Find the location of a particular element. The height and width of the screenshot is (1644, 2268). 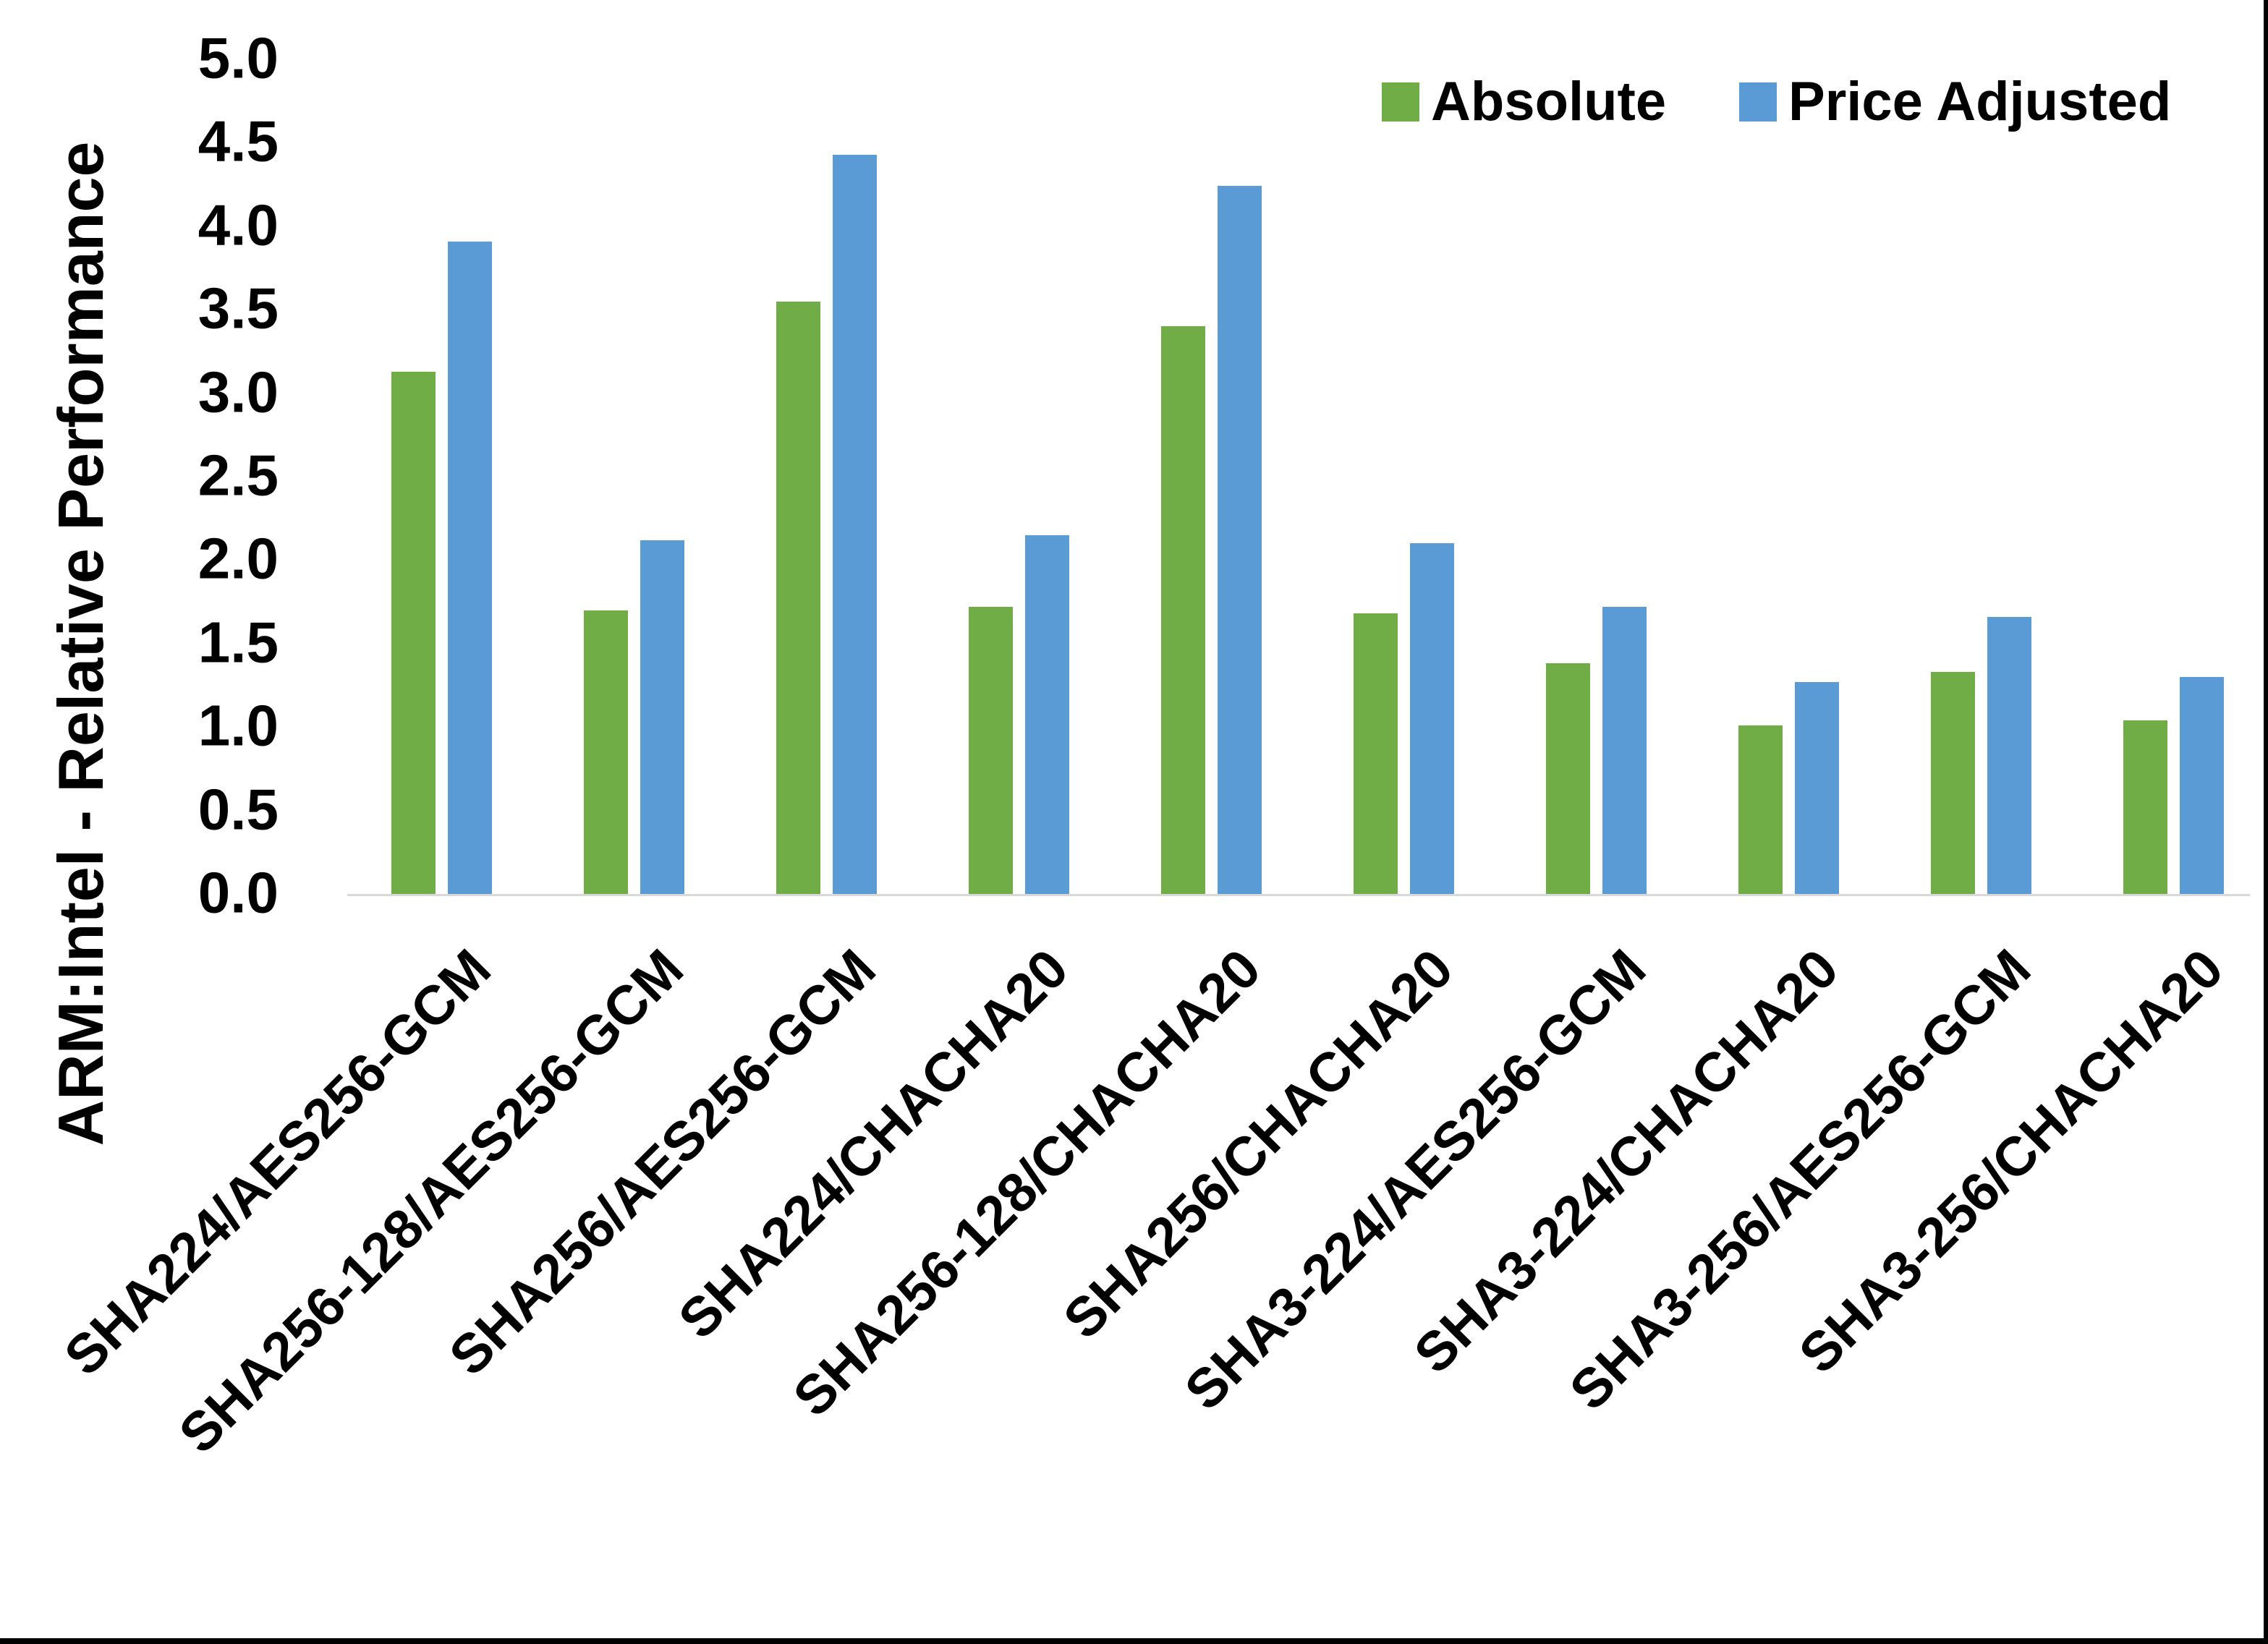

x-axis-line is located at coordinates (1298, 895).